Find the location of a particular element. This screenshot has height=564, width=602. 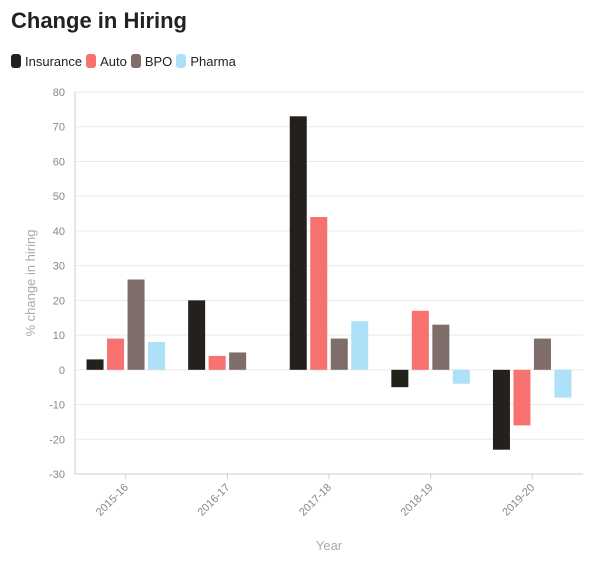

legend-item-insurance: Insurance is located at coordinates (46, 61).